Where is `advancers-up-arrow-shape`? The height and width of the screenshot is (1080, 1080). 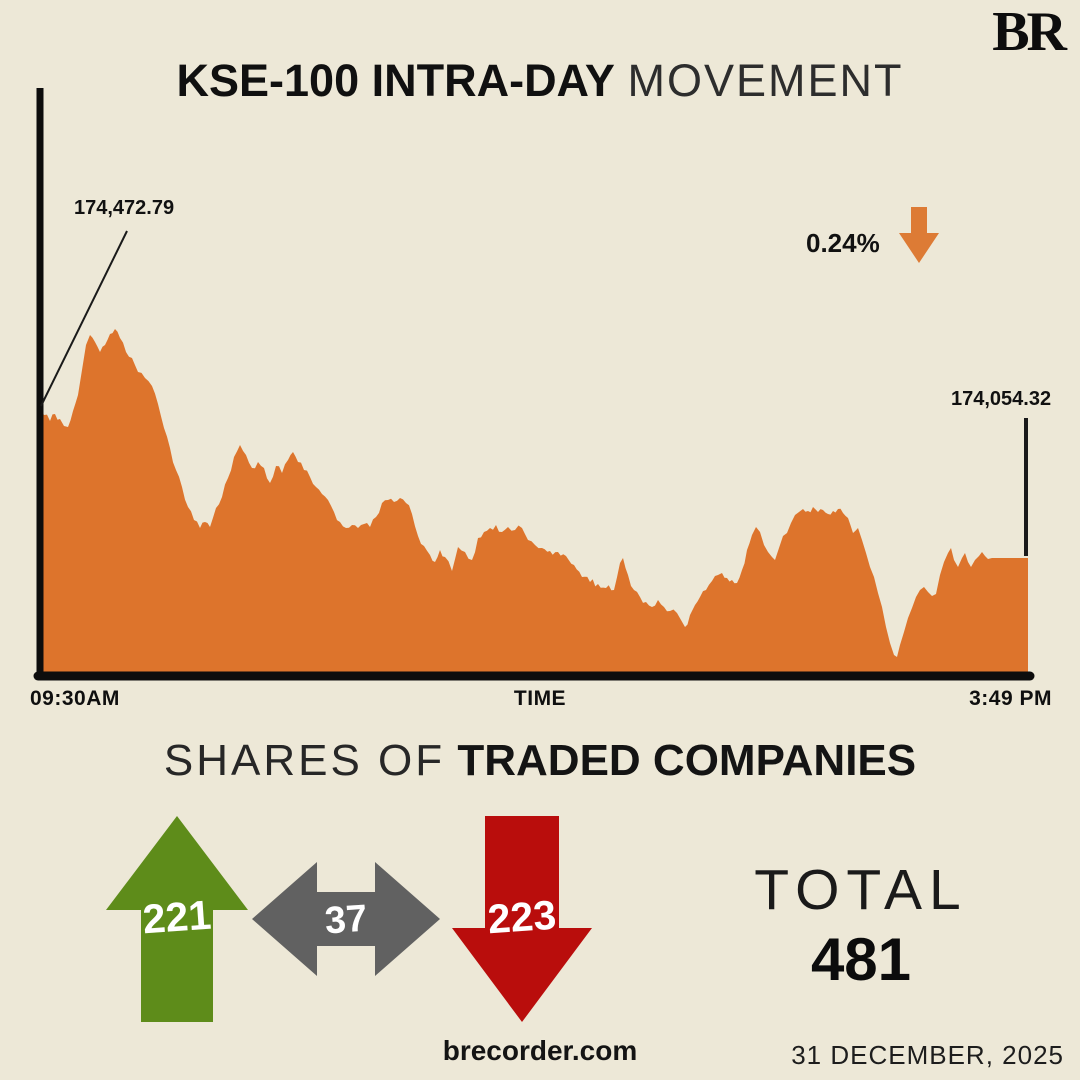 advancers-up-arrow-shape is located at coordinates (177, 919).